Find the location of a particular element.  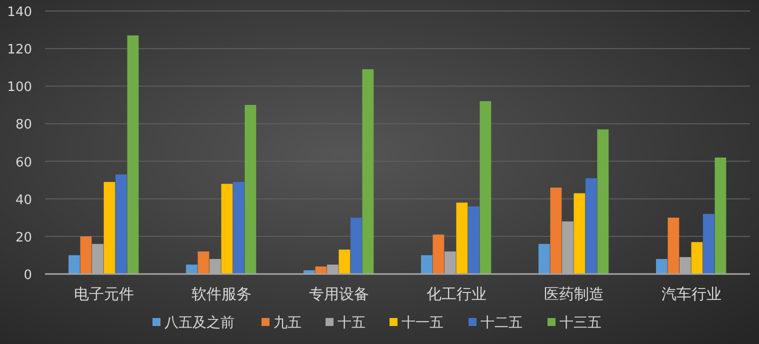

legend-label: 十二五 is located at coordinates (501, 323).